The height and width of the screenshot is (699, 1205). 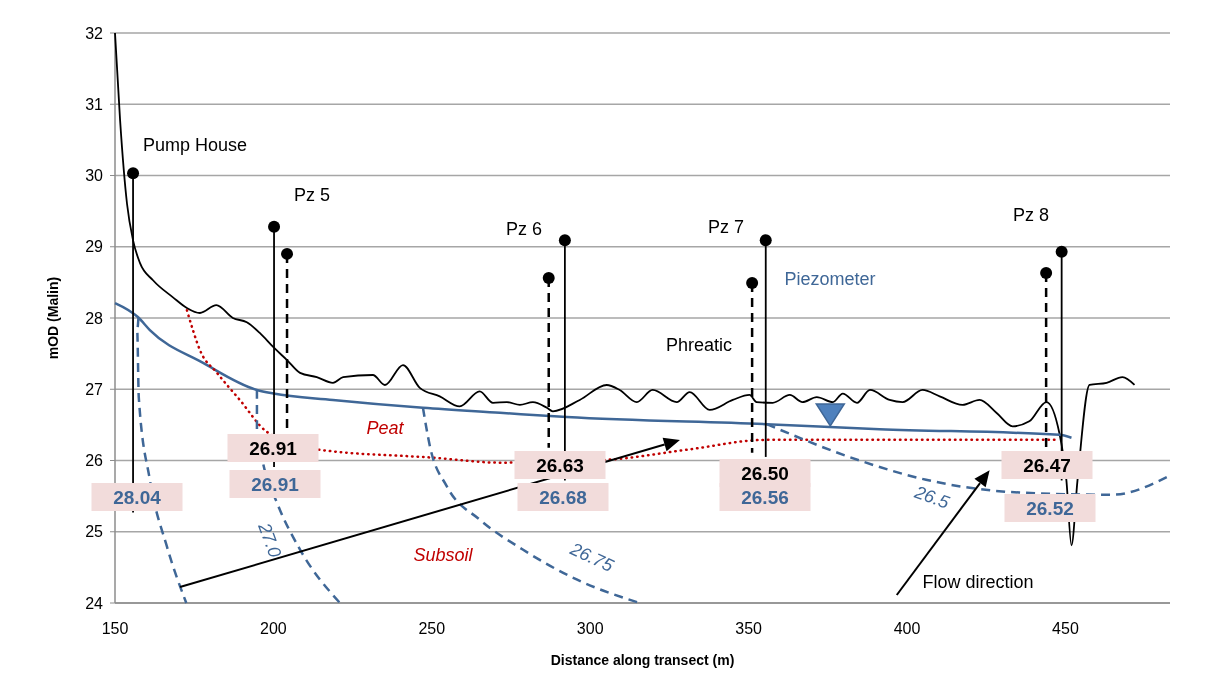 I want to click on annotation: 26.63, so click(x=560, y=465).